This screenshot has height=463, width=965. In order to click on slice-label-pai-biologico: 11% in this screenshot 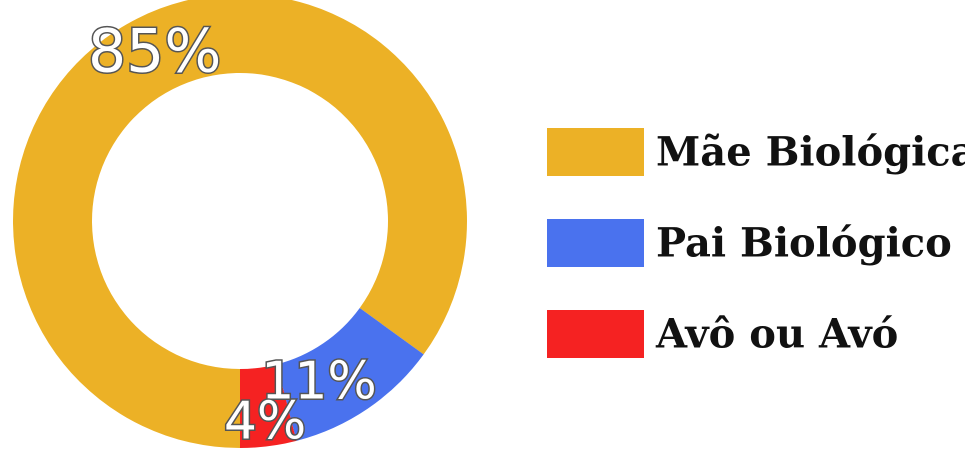, I will do `click(319, 381)`.